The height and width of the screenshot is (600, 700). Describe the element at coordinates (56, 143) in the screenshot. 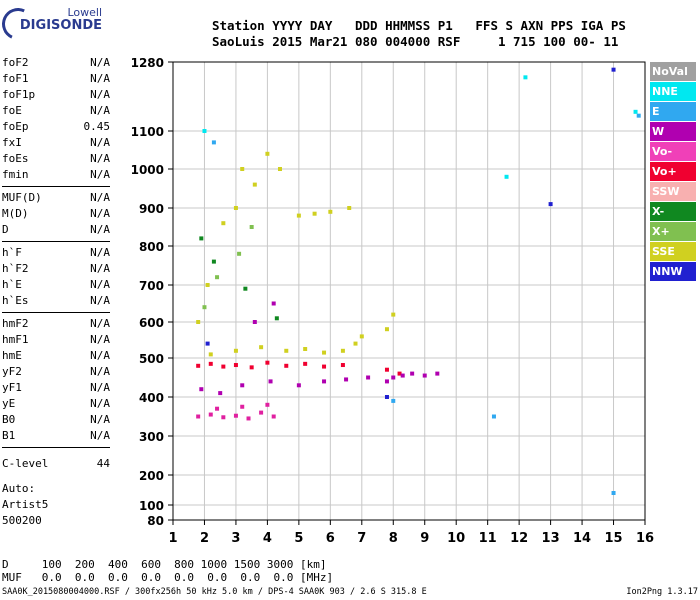

I see `param-row: fxI N/A` at that location.